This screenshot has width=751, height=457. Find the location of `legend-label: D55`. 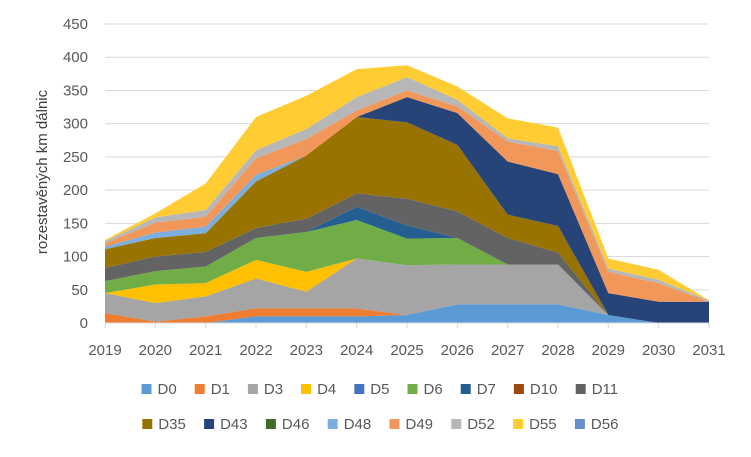

legend-label: D55 is located at coordinates (543, 424).